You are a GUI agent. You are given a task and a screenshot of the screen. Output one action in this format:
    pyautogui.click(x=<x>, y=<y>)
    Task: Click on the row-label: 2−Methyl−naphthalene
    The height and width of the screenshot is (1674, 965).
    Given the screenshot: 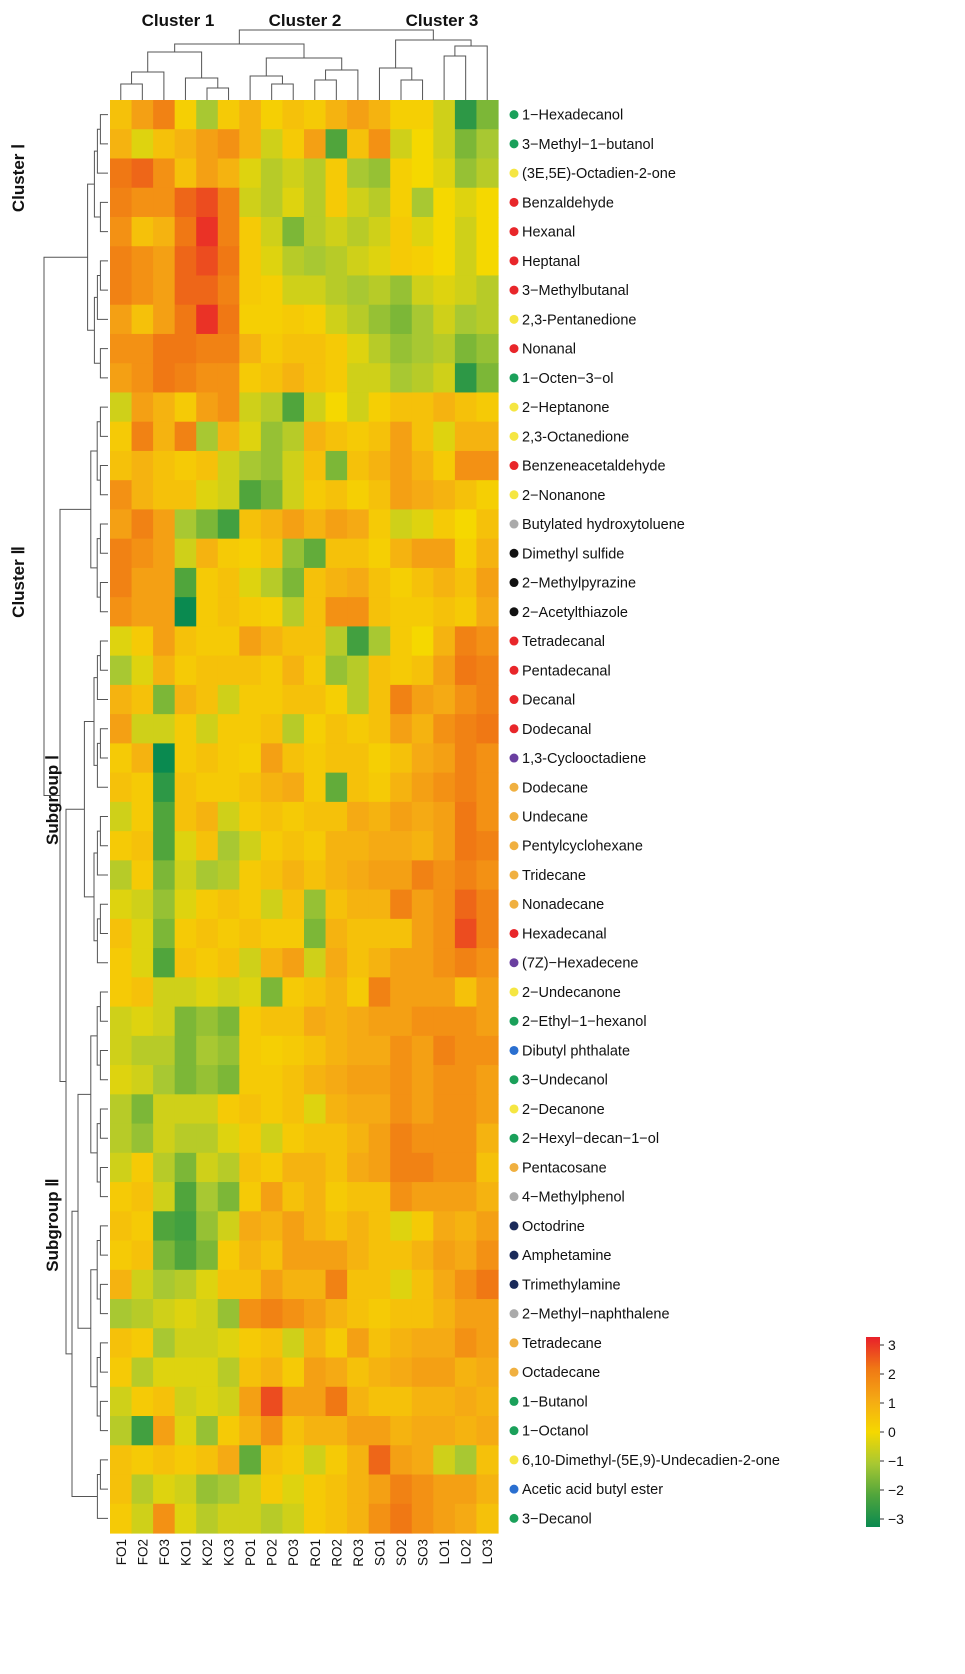 What is the action you would take?
    pyautogui.click(x=596, y=1315)
    